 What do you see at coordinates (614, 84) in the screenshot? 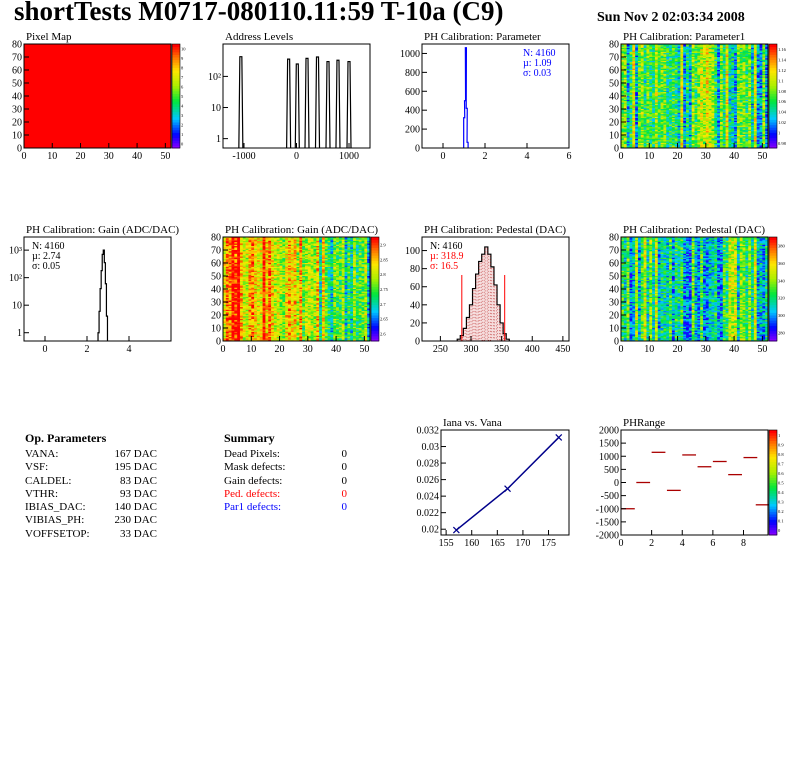
I see `y-tick-label: 50` at bounding box center [614, 84].